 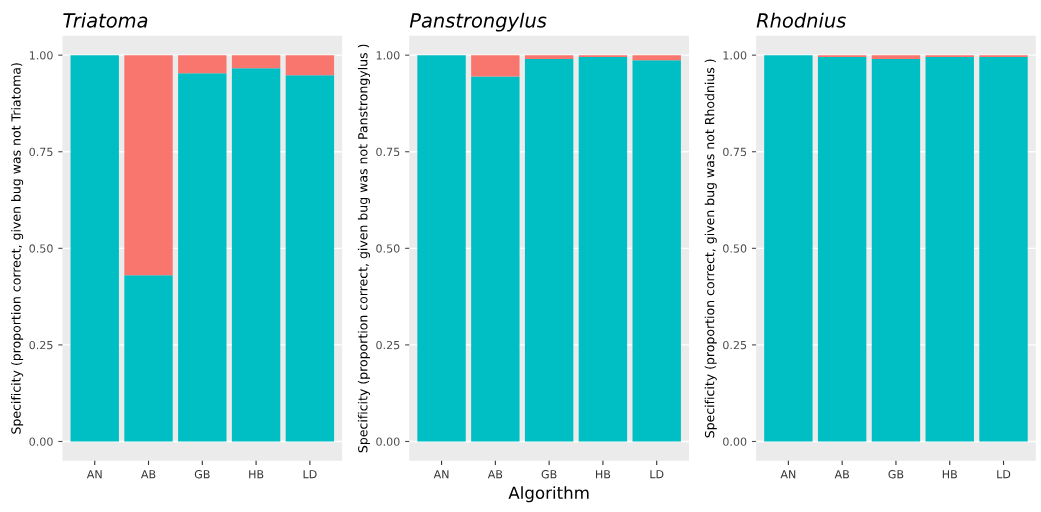 I want to click on chart-title: Panstrongylus, so click(x=478, y=22).